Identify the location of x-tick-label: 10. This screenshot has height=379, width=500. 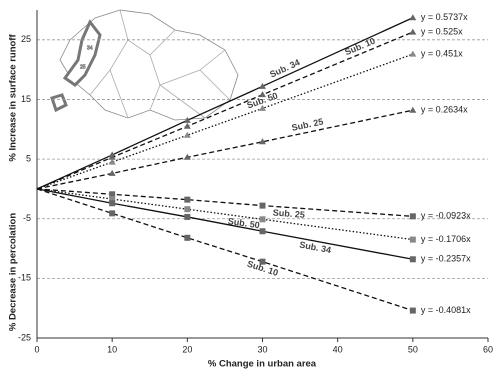
(112, 349).